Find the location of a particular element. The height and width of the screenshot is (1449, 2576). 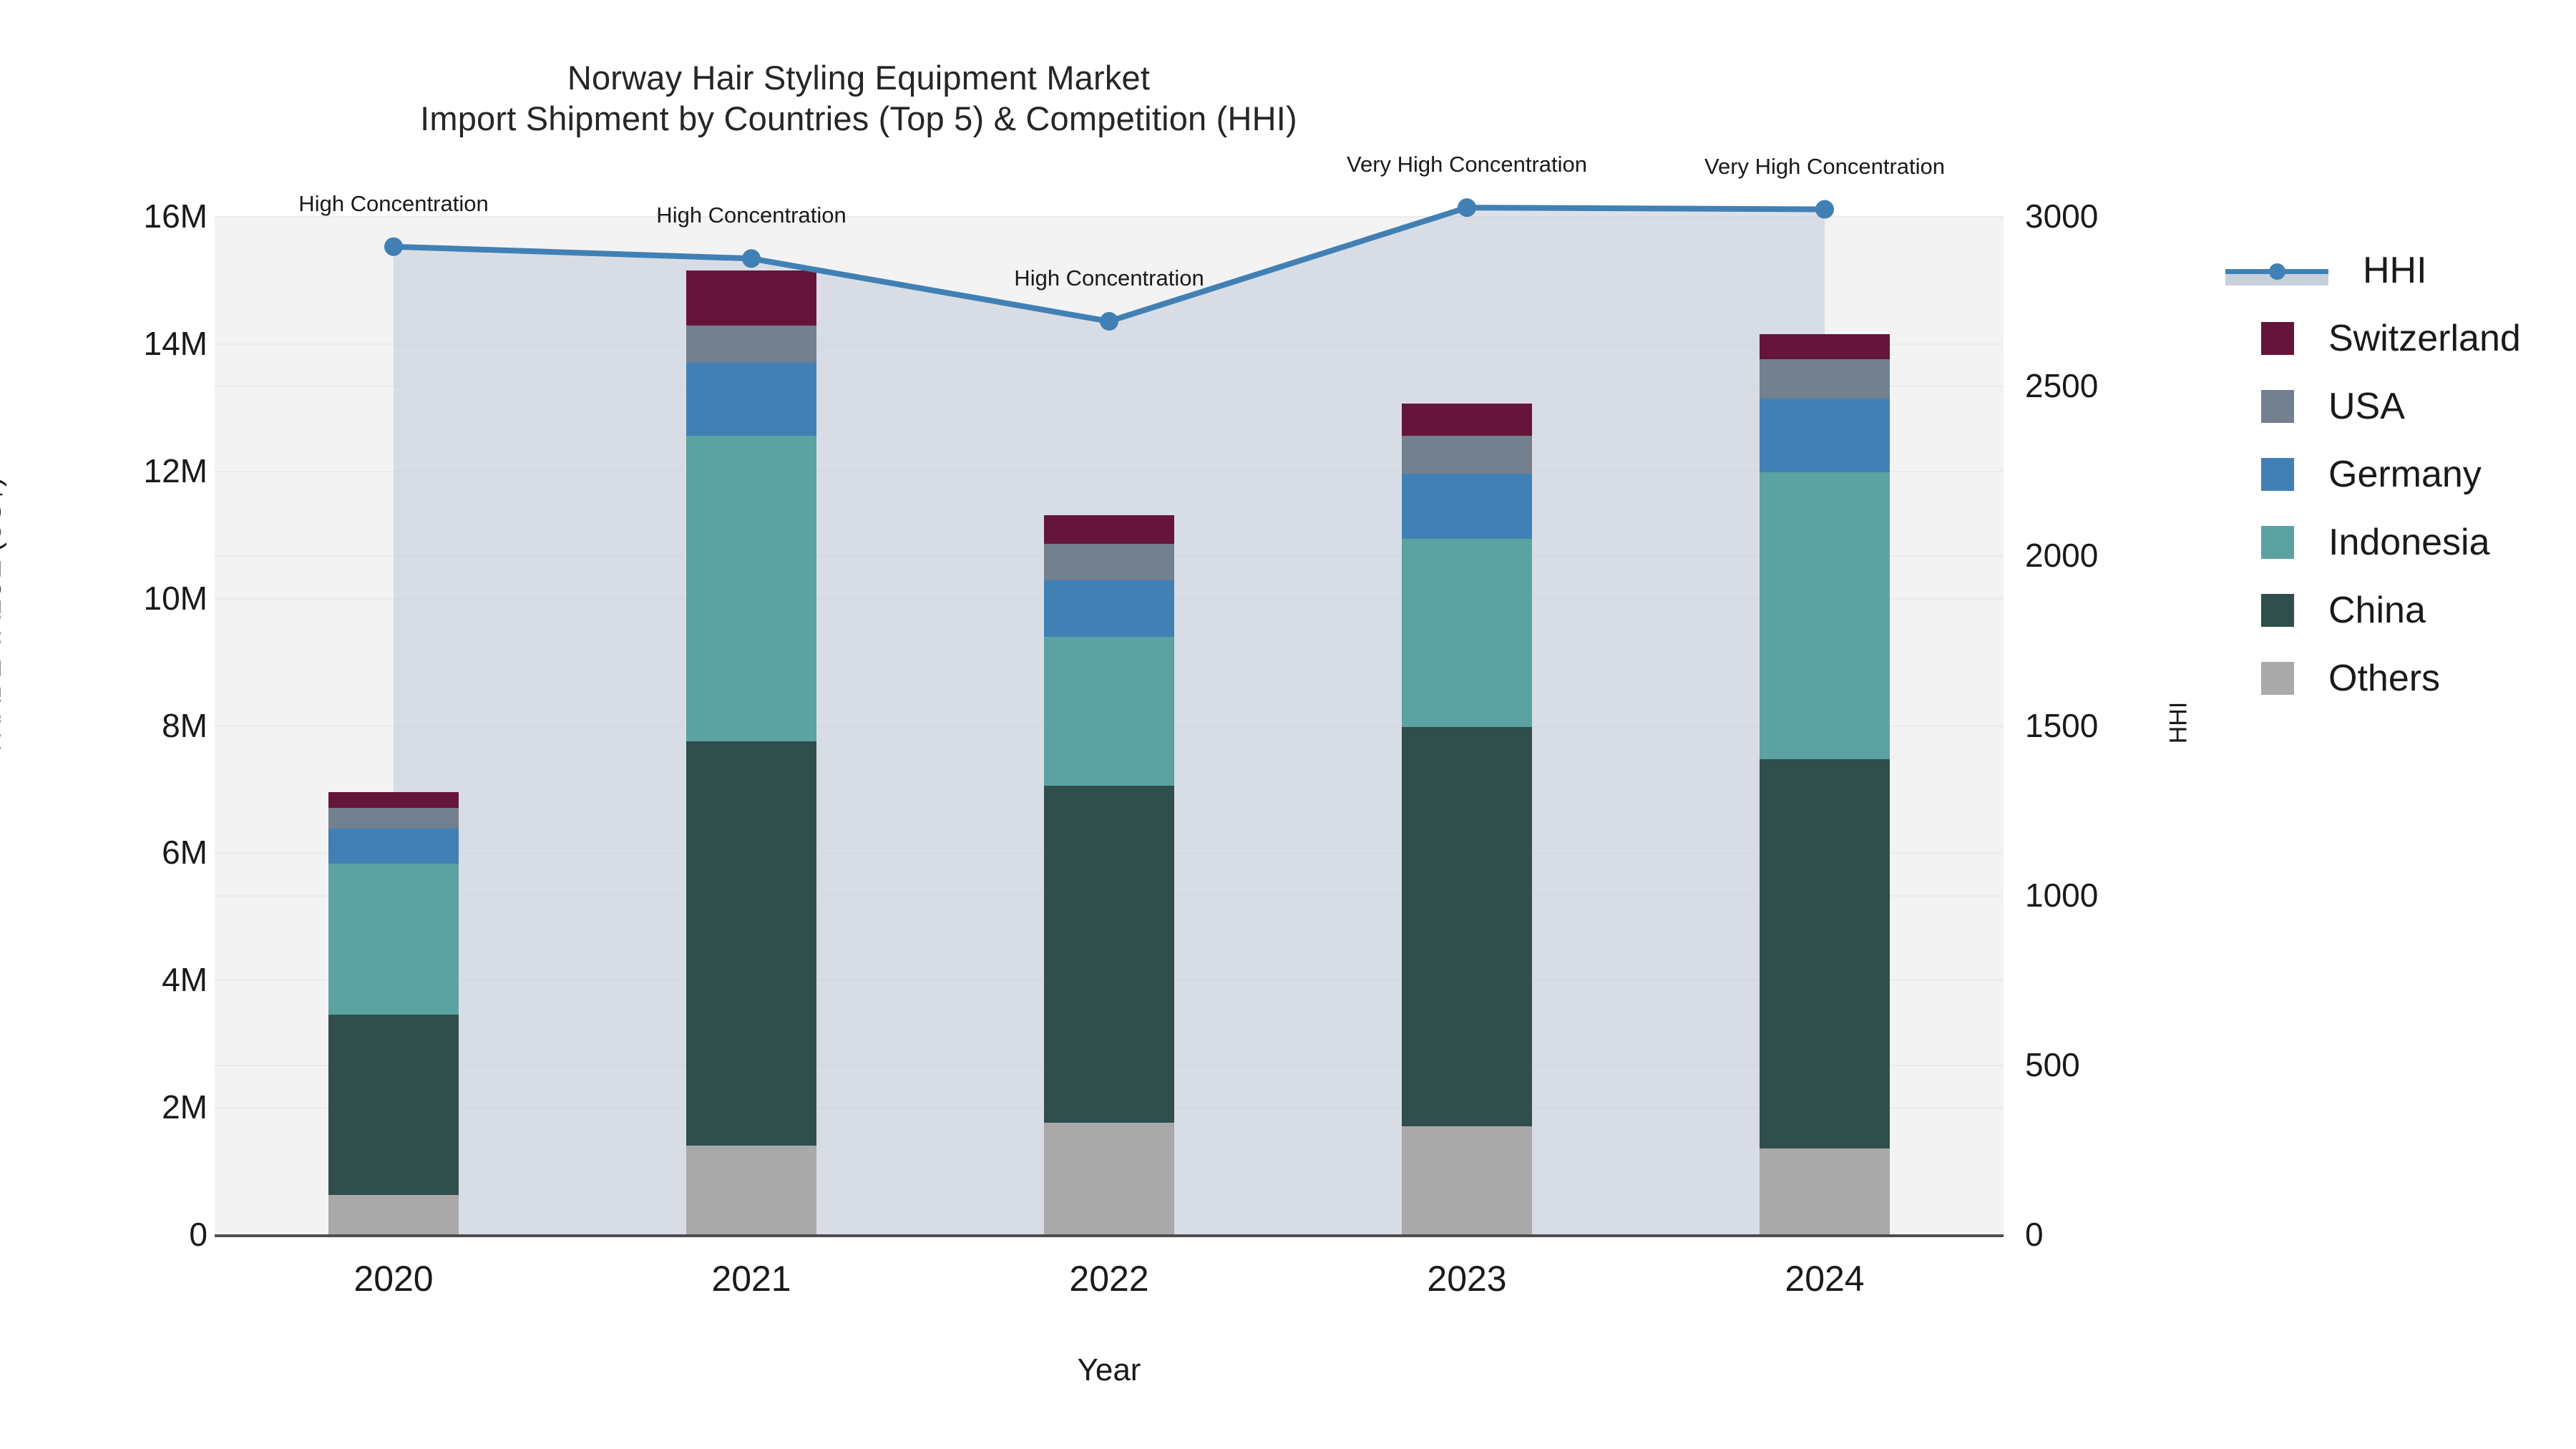

hhi-marker-2020 is located at coordinates (393, 246).